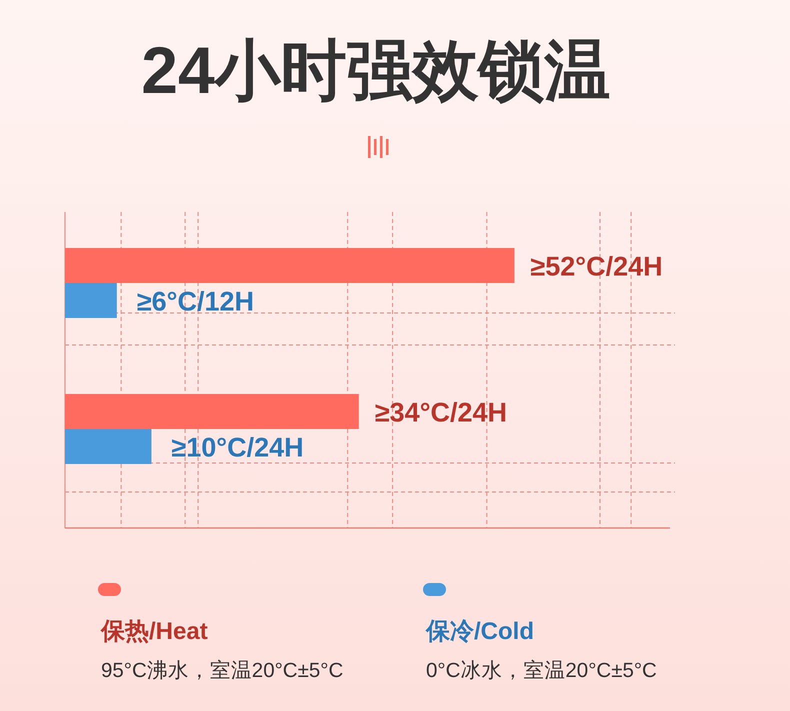  What do you see at coordinates (596, 267) in the screenshot?
I see `value-label: ≥52°C/24H` at bounding box center [596, 267].